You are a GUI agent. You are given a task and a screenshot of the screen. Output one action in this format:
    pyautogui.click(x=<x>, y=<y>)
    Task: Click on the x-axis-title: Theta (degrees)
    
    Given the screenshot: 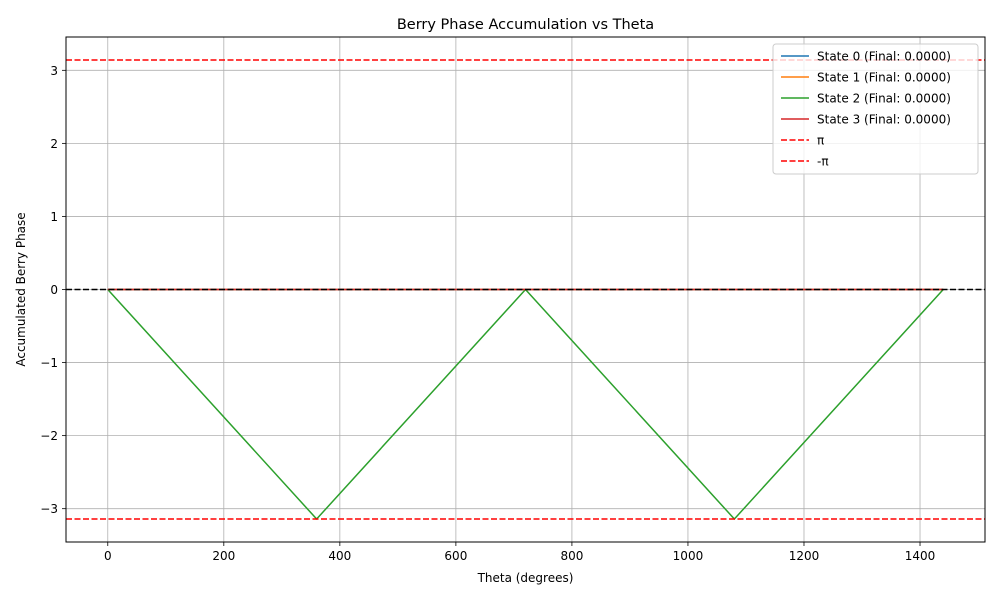 What is the action you would take?
    pyautogui.click(x=525, y=578)
    